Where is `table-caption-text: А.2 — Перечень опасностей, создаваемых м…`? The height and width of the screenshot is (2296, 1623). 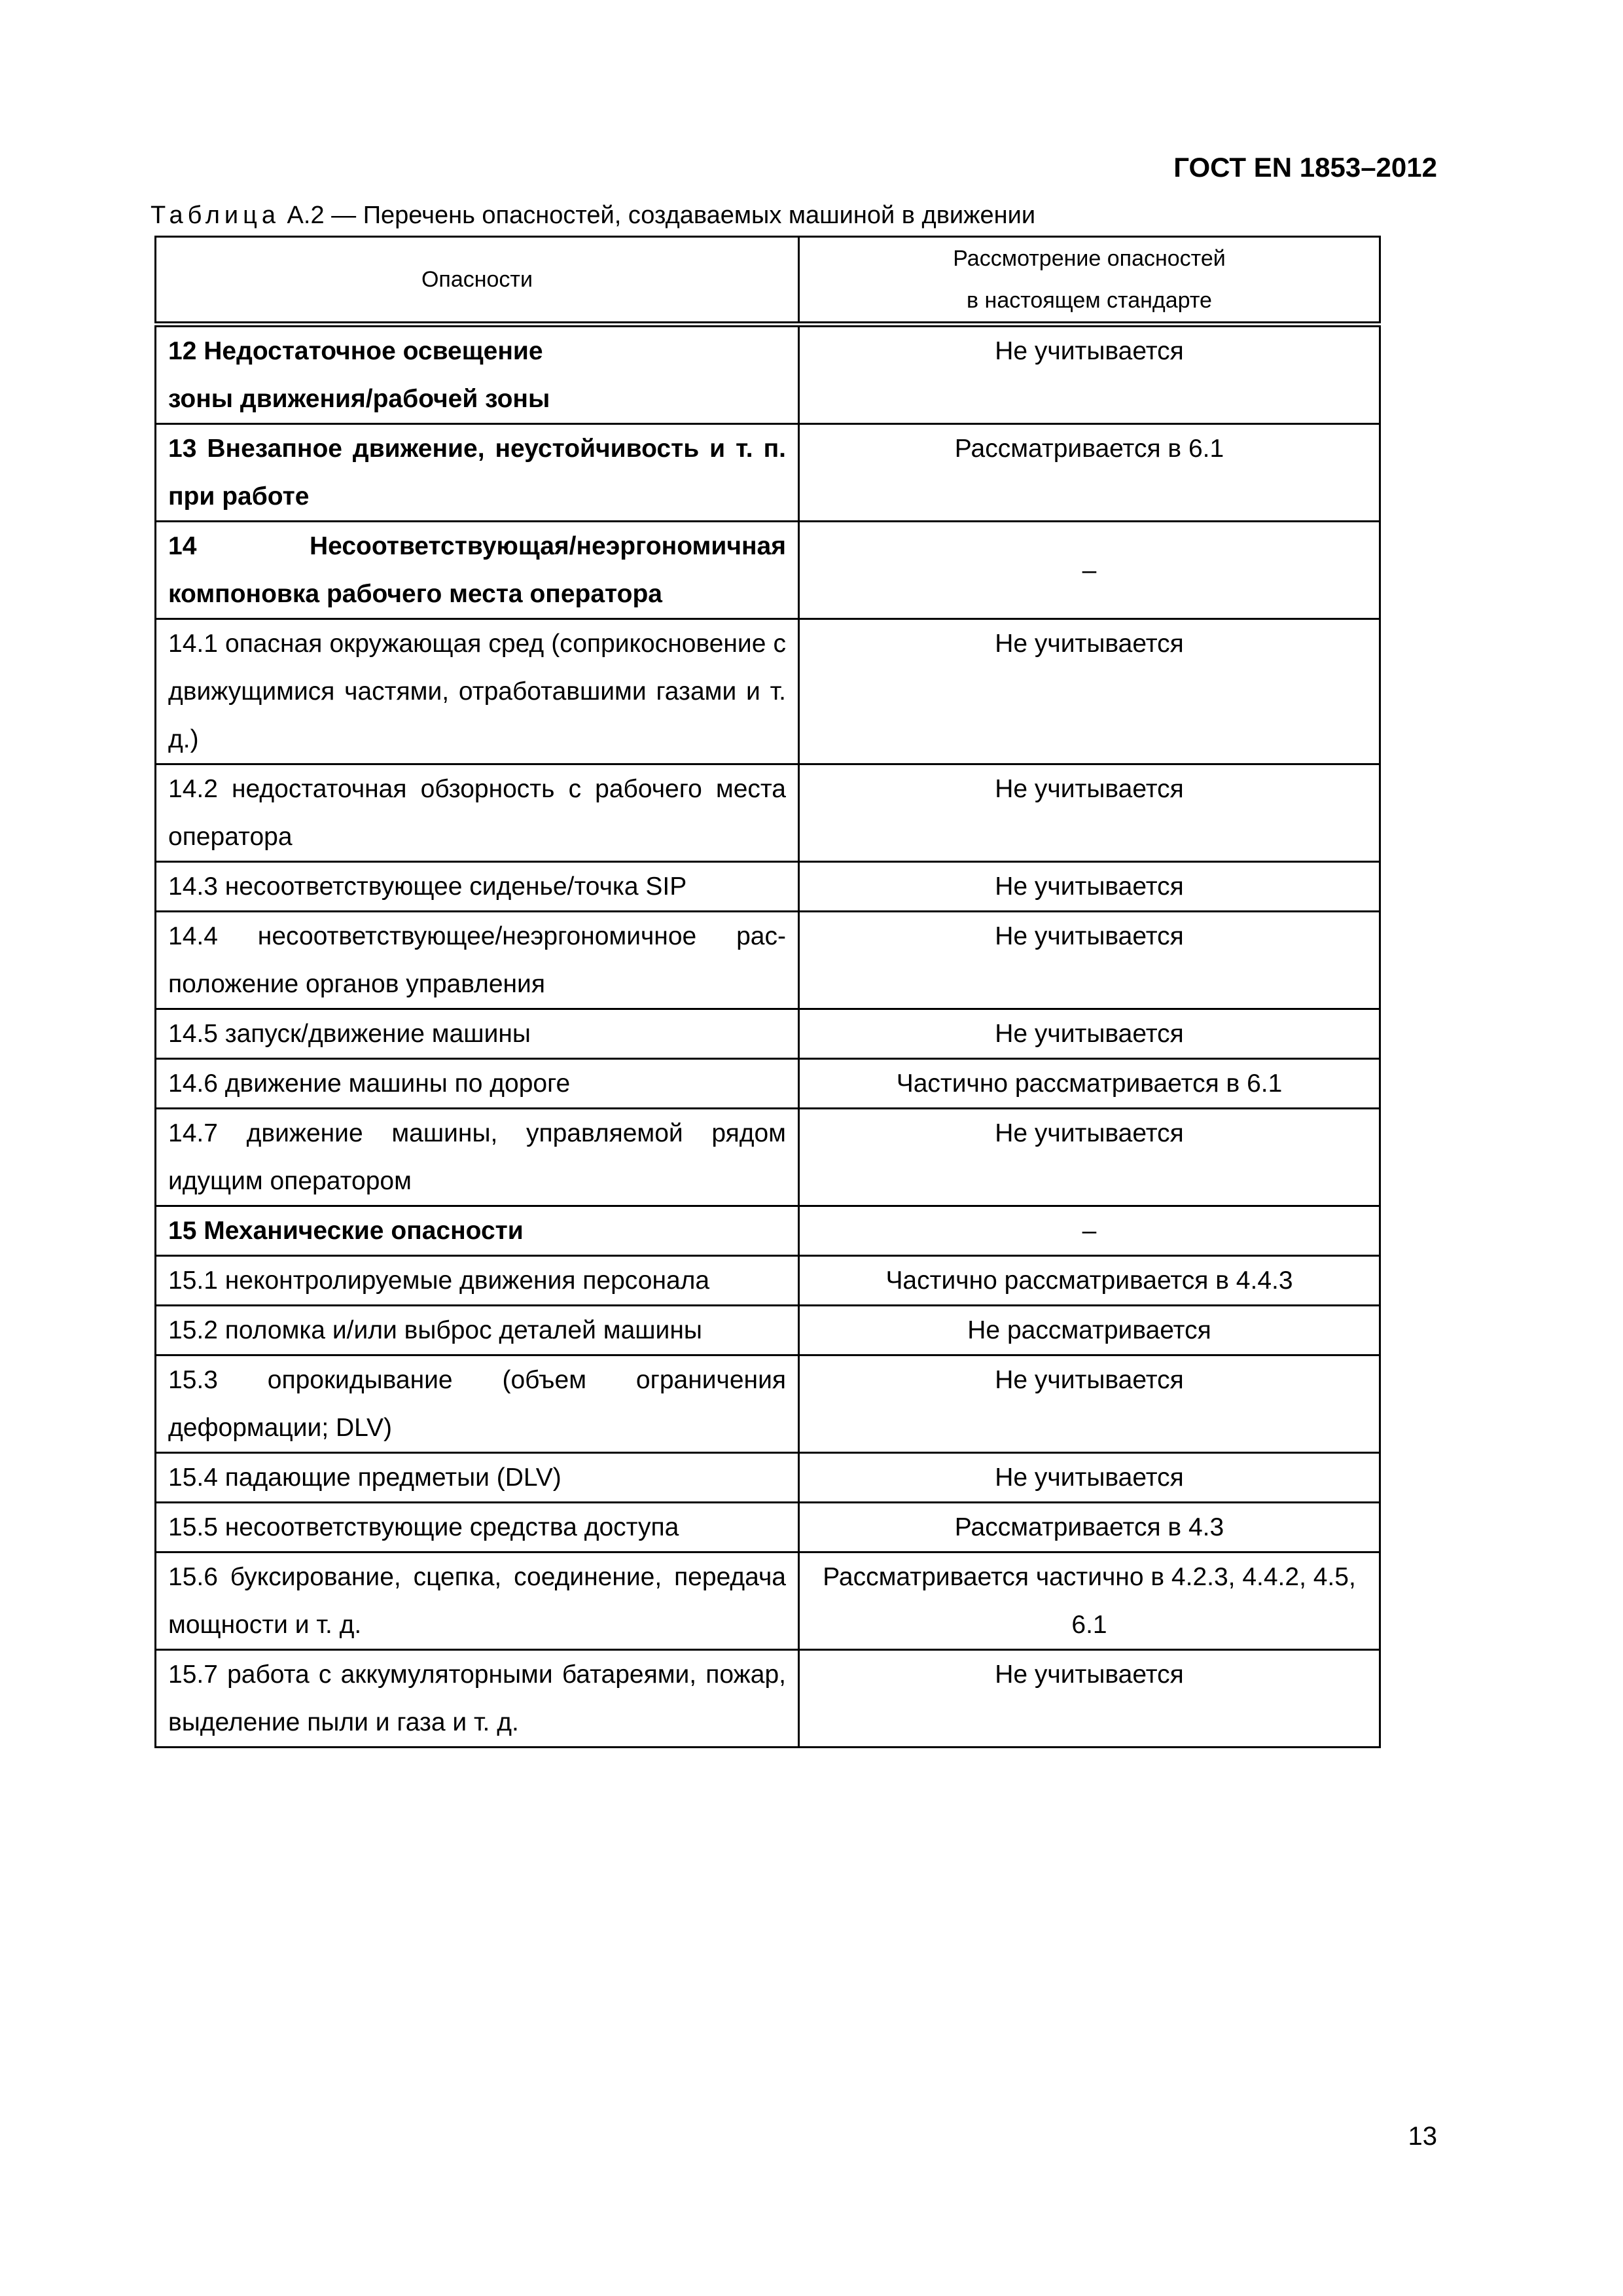 table-caption-text: А.2 — Перечень опасностей, создаваемых м… is located at coordinates (658, 216).